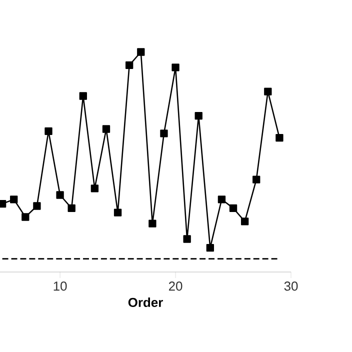  What do you see at coordinates (60, 286) in the screenshot?
I see `x-tick-label: 10` at bounding box center [60, 286].